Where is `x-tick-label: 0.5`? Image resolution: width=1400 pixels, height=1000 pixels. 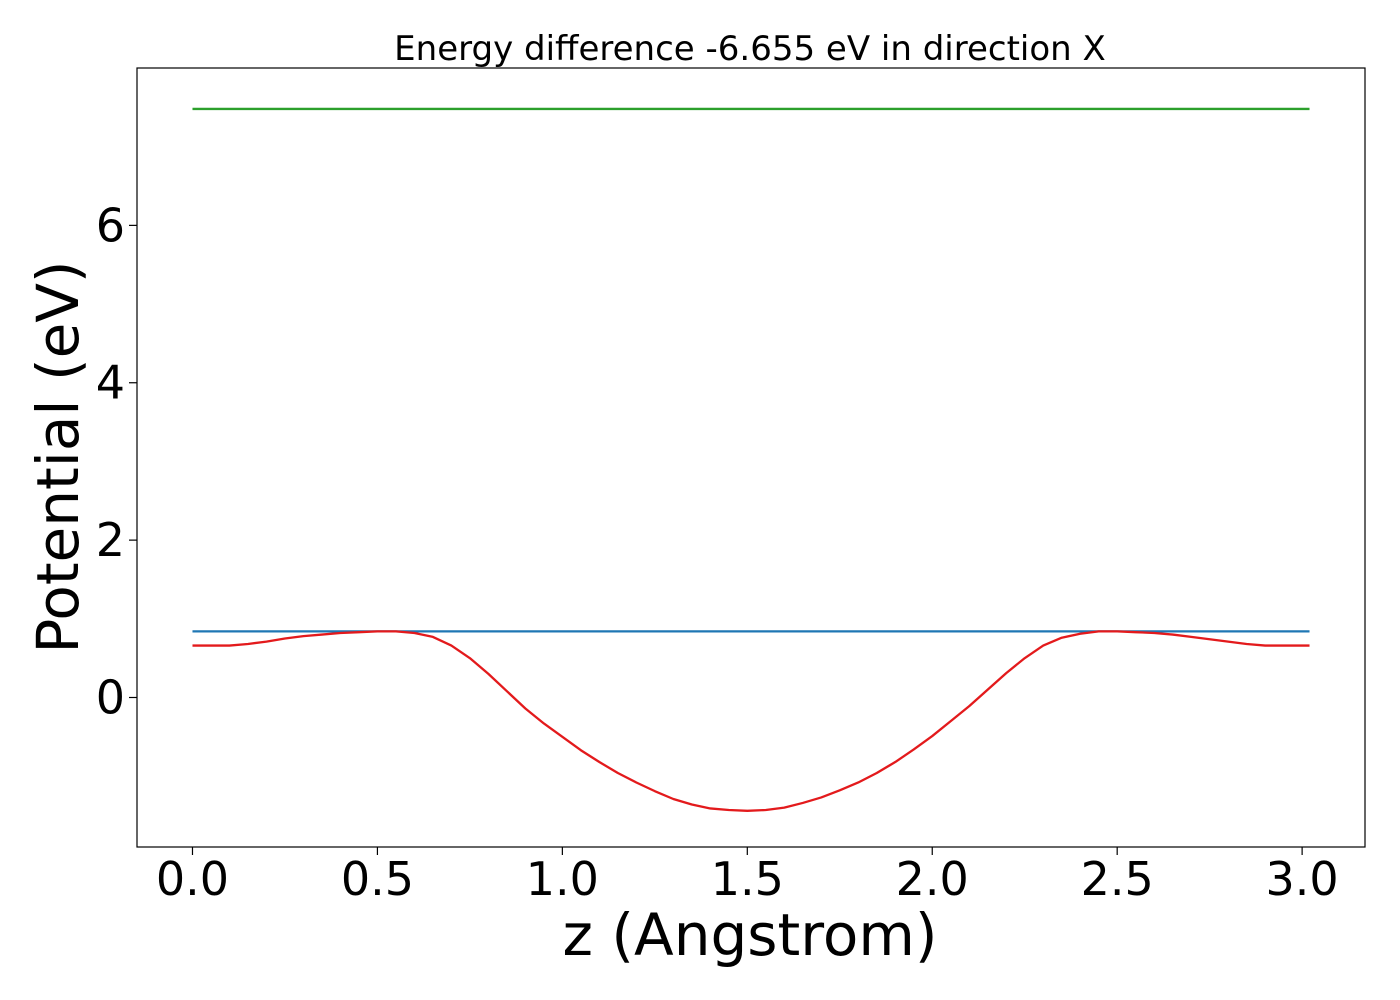
x-tick-label: 0.5 is located at coordinates (377, 879).